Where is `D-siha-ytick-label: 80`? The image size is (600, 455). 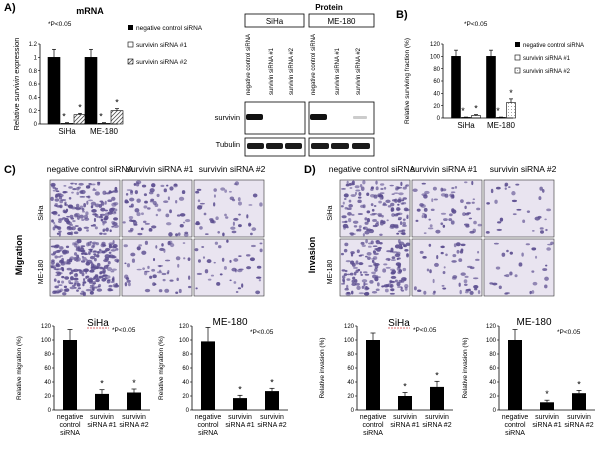 D-siha-ytick-label: 80 is located at coordinates (350, 355).